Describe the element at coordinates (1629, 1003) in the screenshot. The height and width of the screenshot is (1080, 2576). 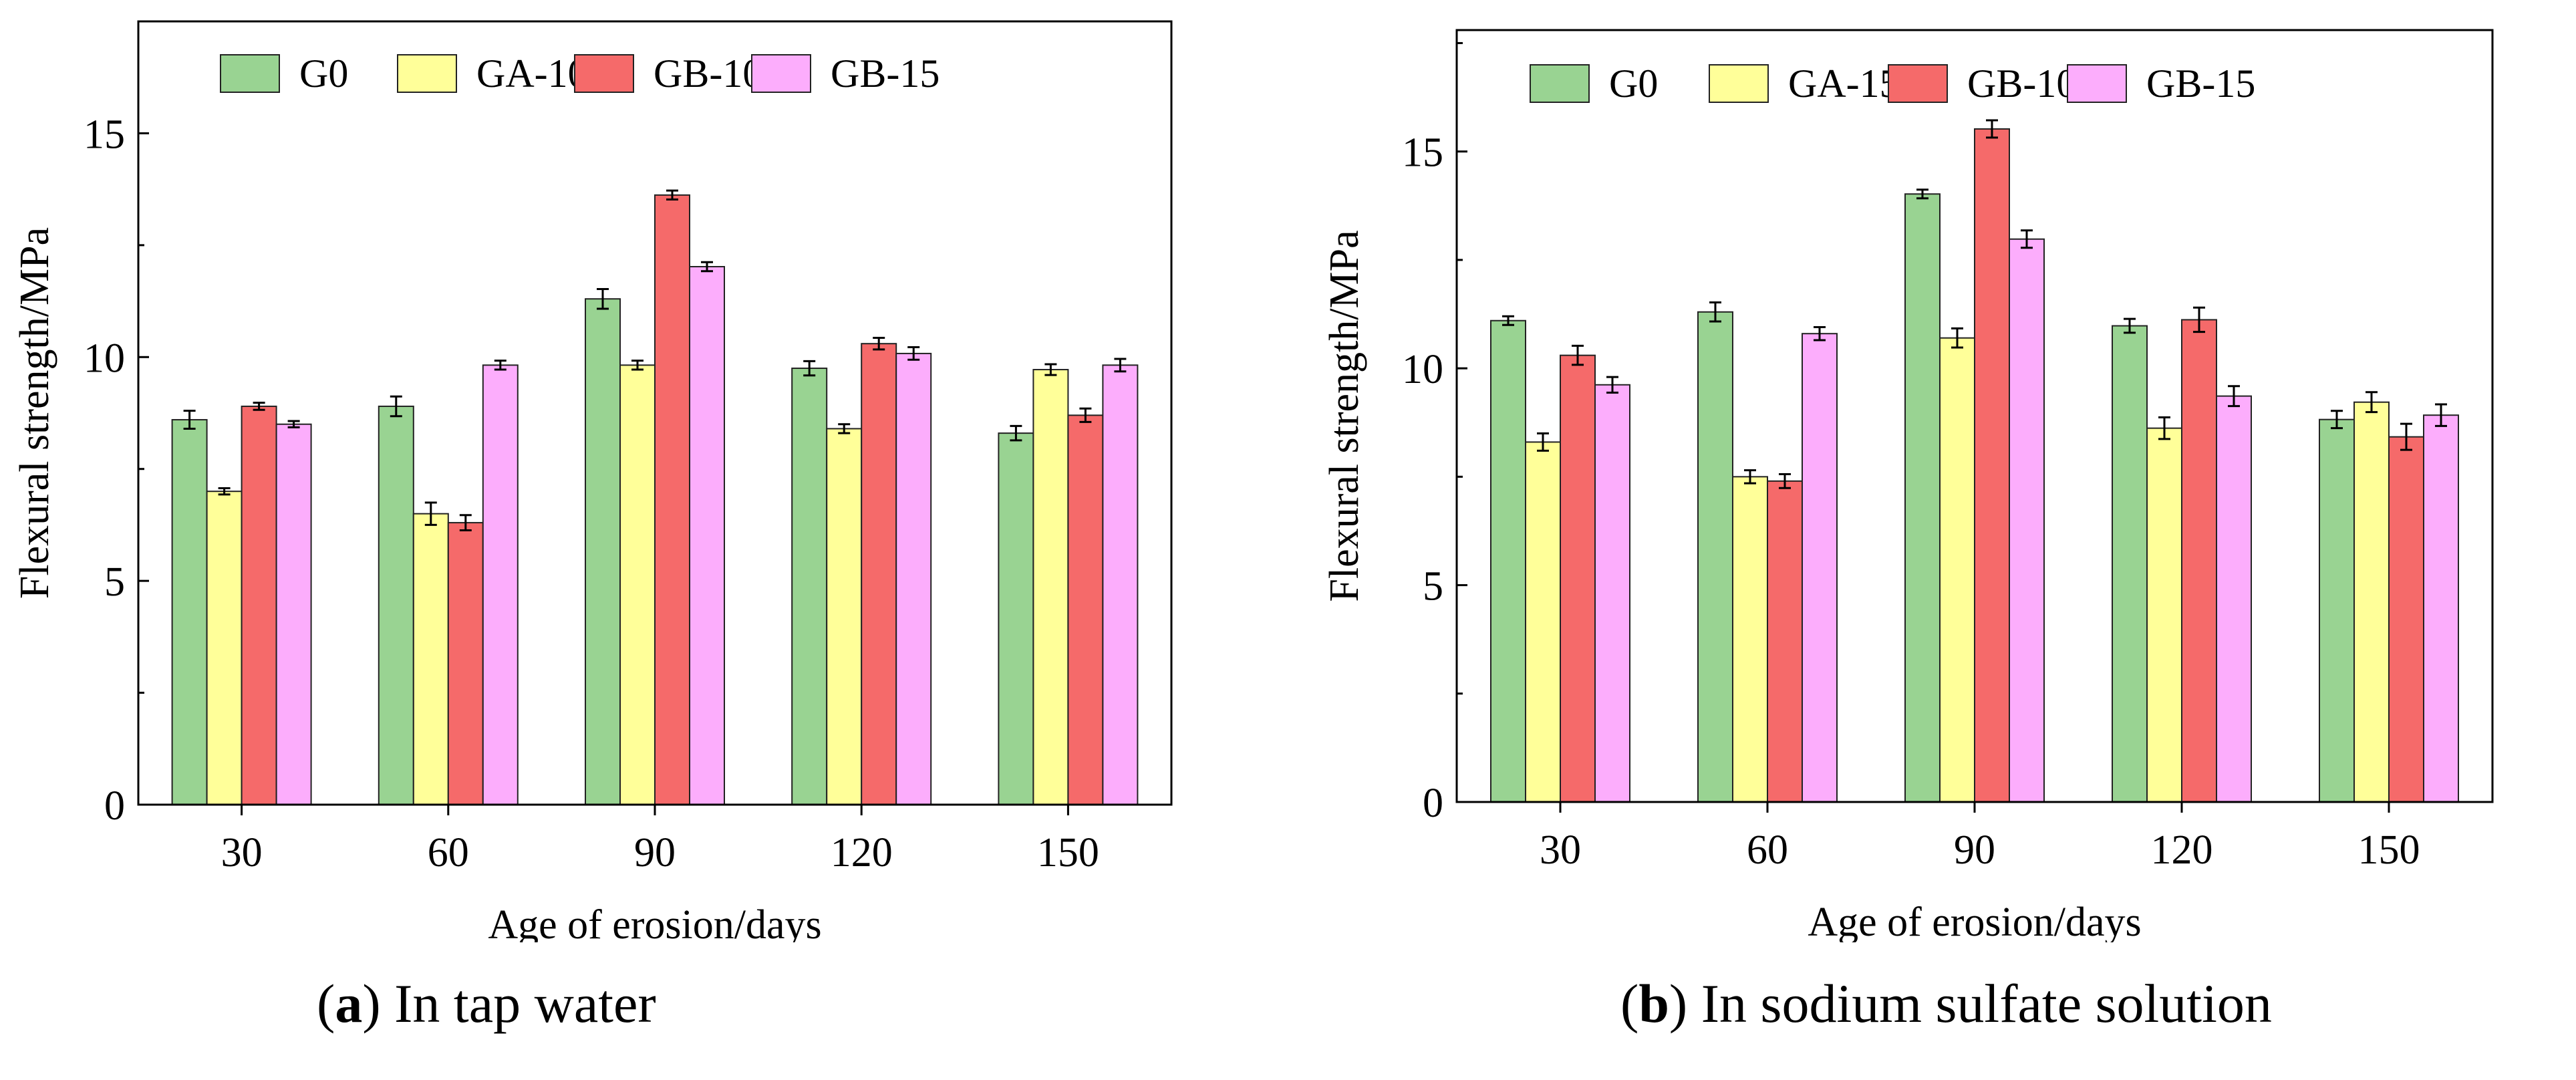
I see `caption-b-open: (` at that location.